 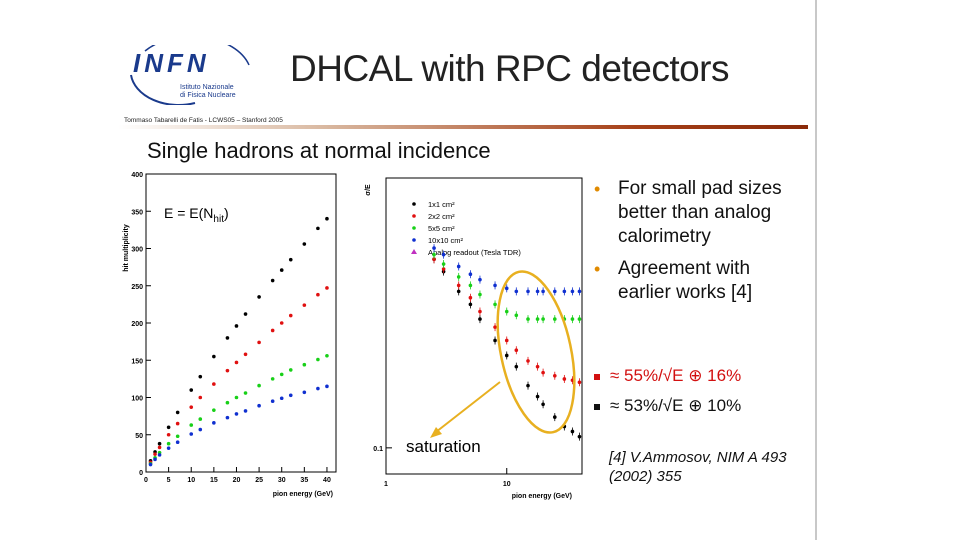 I want to click on x-tick-label: 15, so click(x=214, y=480).